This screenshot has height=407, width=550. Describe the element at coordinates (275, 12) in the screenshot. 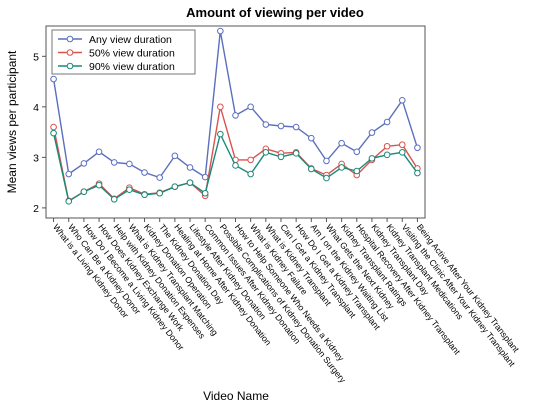

I see `chart-title: Amount of viewing per video` at that location.